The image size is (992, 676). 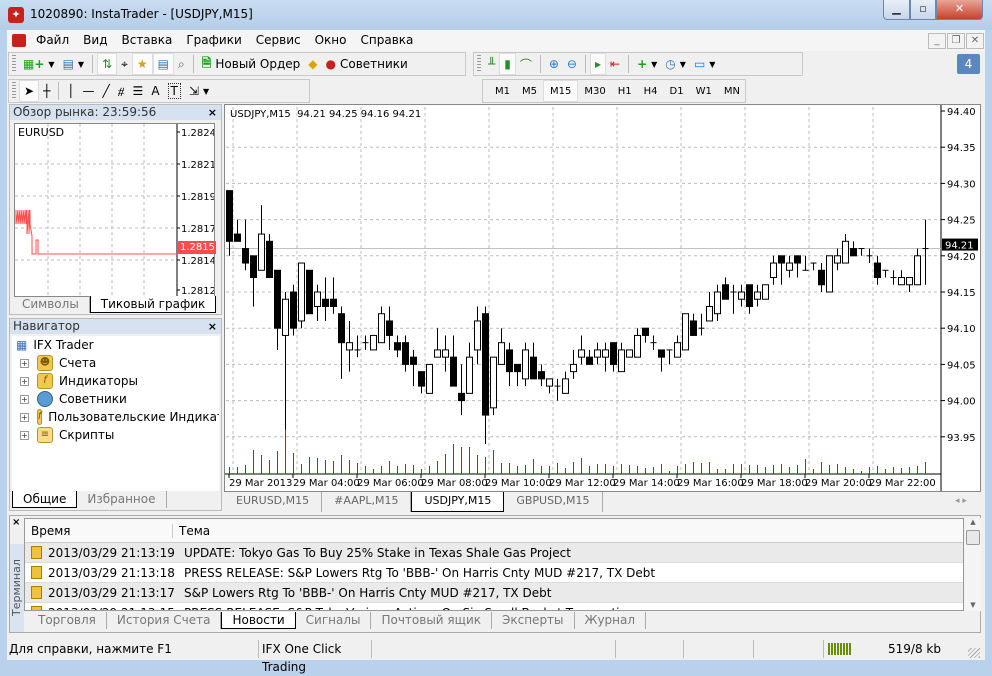 What do you see at coordinates (106, 91) in the screenshot?
I see `trendline-button: ╱` at bounding box center [106, 91].